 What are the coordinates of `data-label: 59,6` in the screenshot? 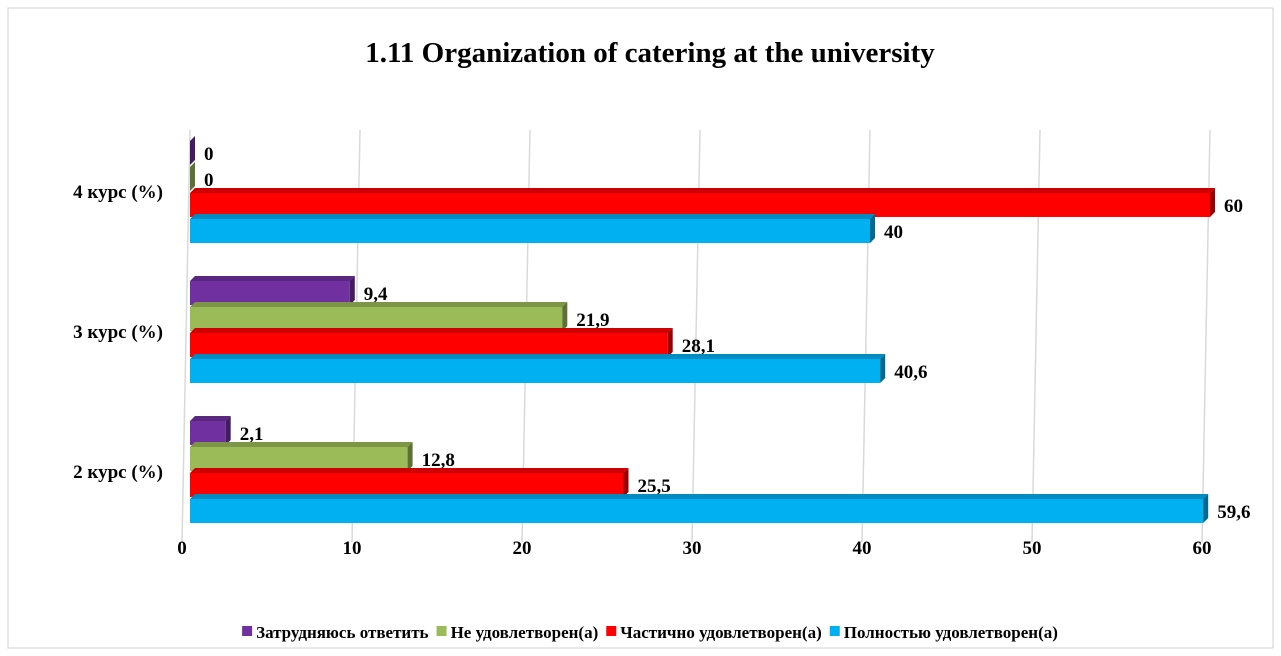 It's located at (1233, 512).